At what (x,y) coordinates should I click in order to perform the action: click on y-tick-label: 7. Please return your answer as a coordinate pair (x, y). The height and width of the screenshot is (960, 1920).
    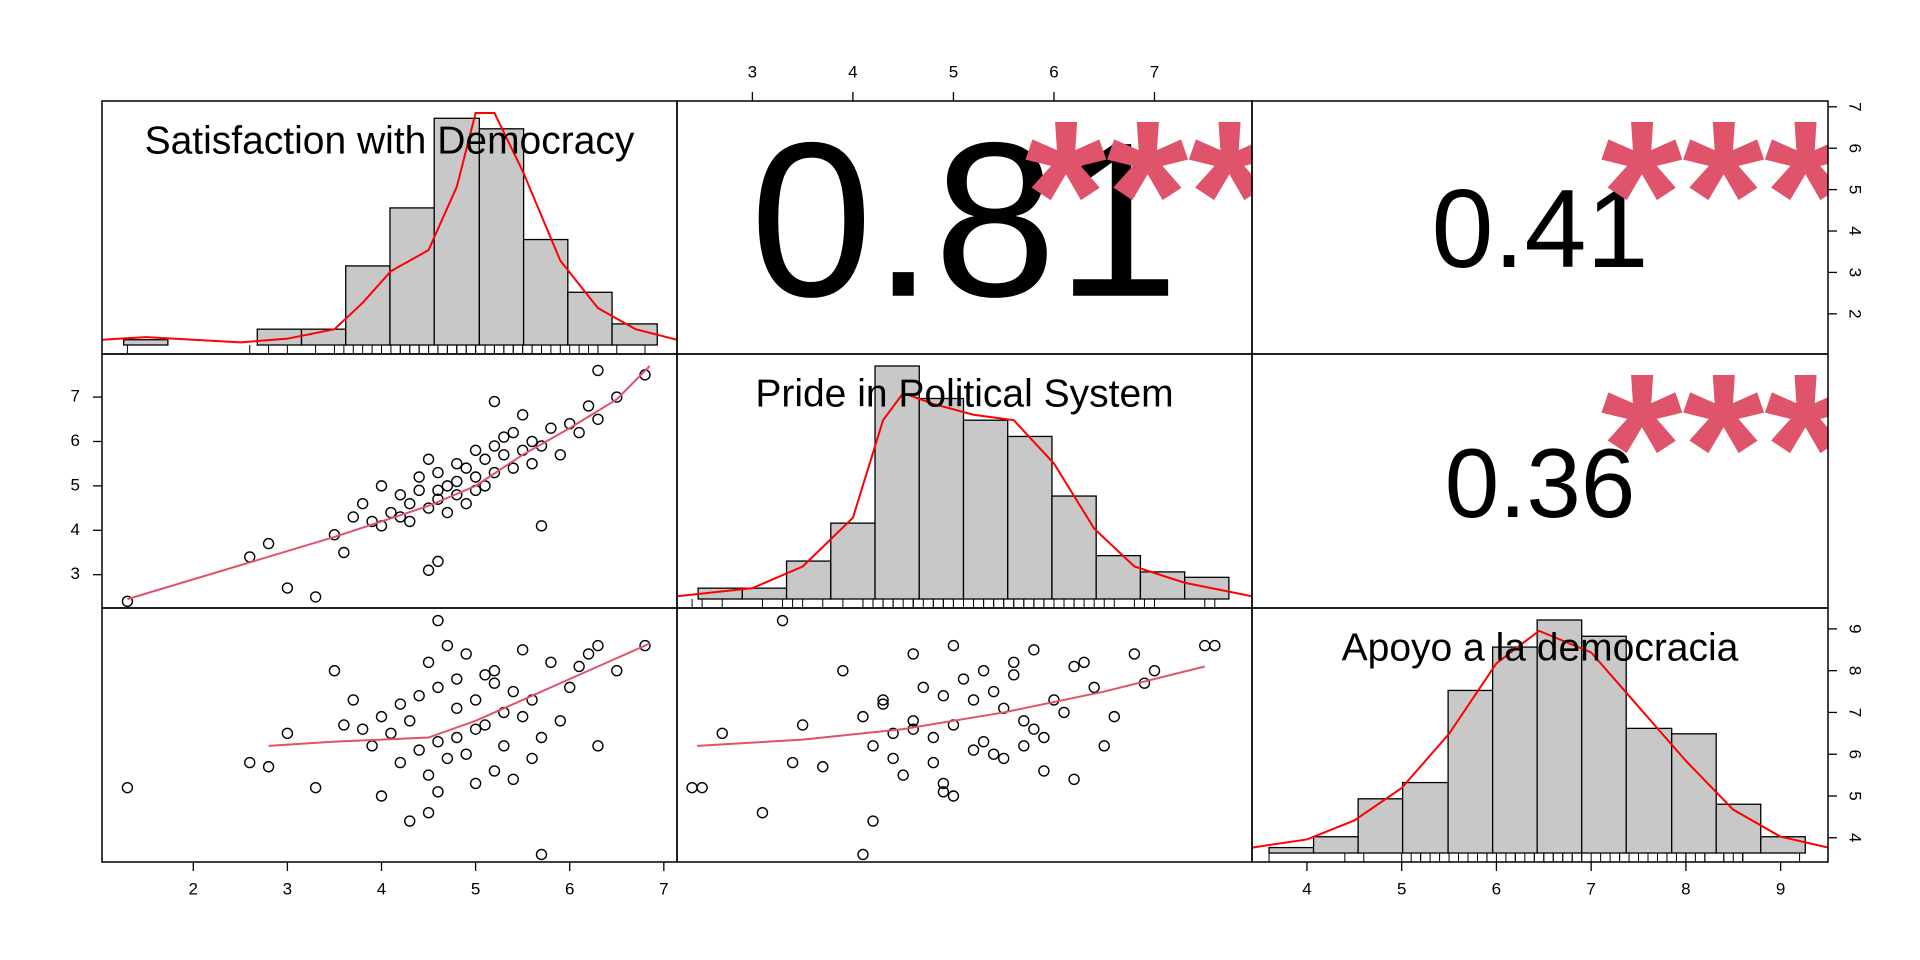
    Looking at the image, I should click on (75, 396).